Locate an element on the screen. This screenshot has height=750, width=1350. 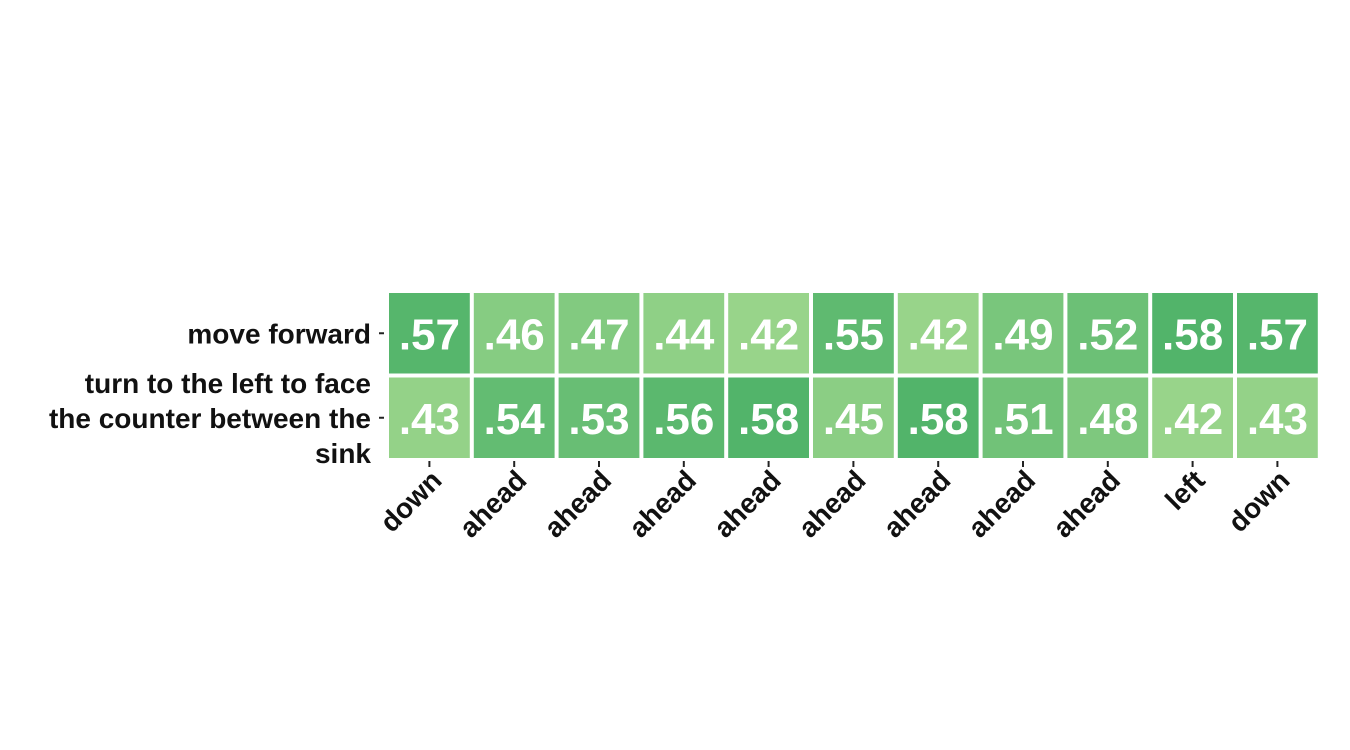
cell-value-label: .47 is located at coordinates (598, 334).